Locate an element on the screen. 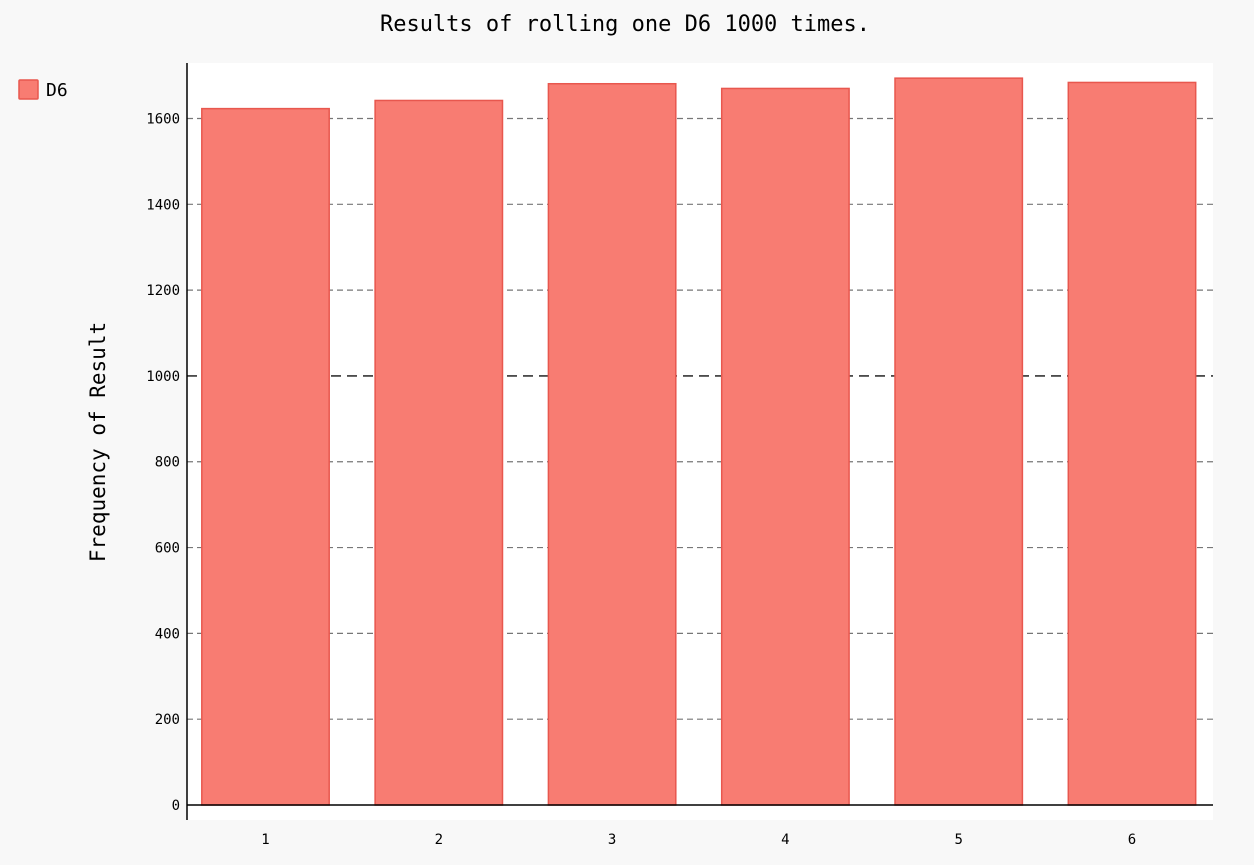 Image resolution: width=1254 pixels, height=865 pixels. y-tick-label-400: 400 is located at coordinates (167, 634).